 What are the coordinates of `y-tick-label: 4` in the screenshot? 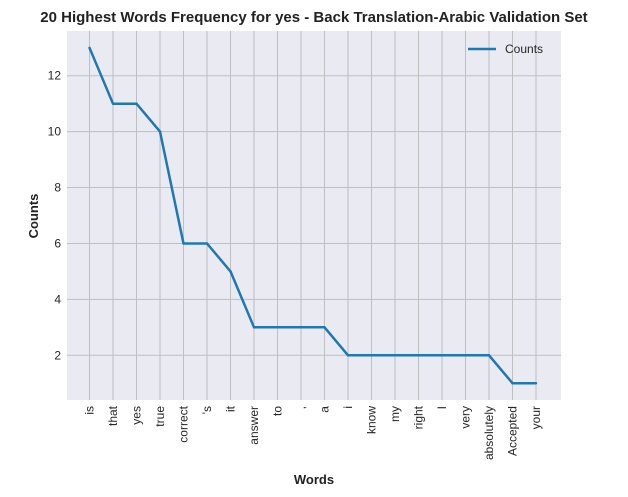 It's located at (57, 299).